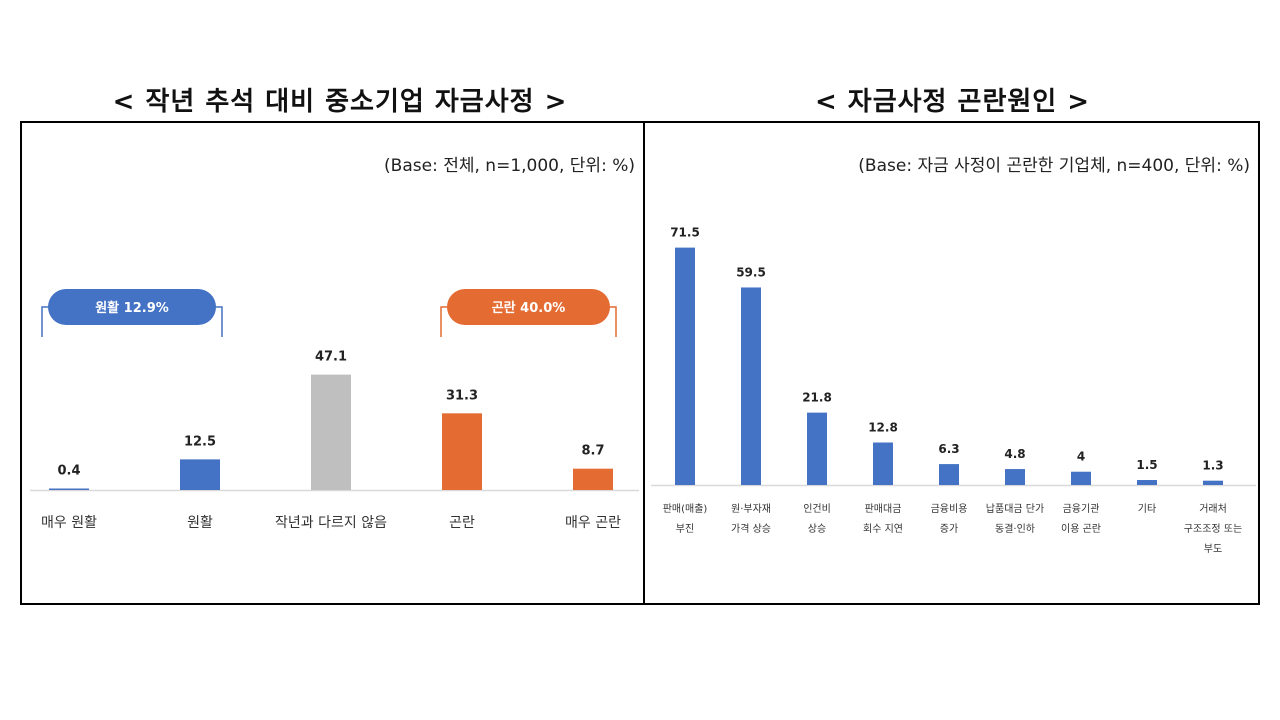 This screenshot has width=1280, height=720. Describe the element at coordinates (1054, 166) in the screenshot. I see `right-base-note: (Base: 자금 사정이 곤란한 기업체, n=400, 단위: %)` at that location.